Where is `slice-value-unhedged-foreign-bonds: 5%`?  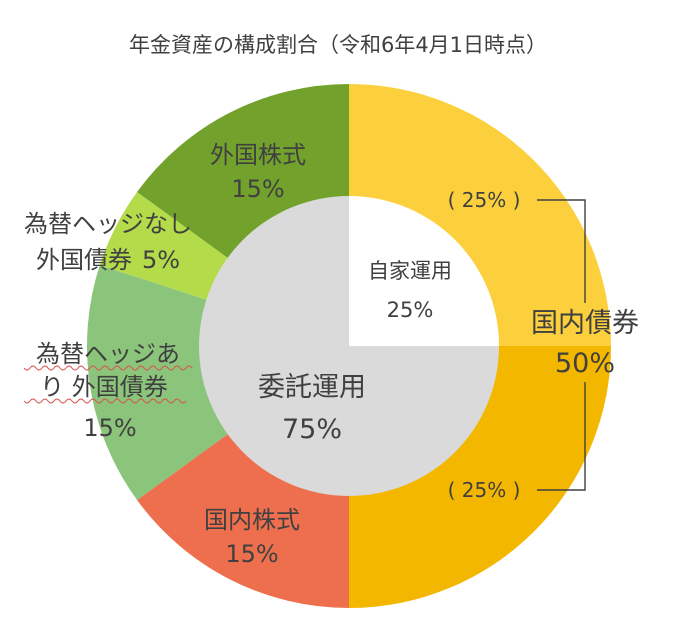
slice-value-unhedged-foreign-bonds: 5% is located at coordinates (161, 260).